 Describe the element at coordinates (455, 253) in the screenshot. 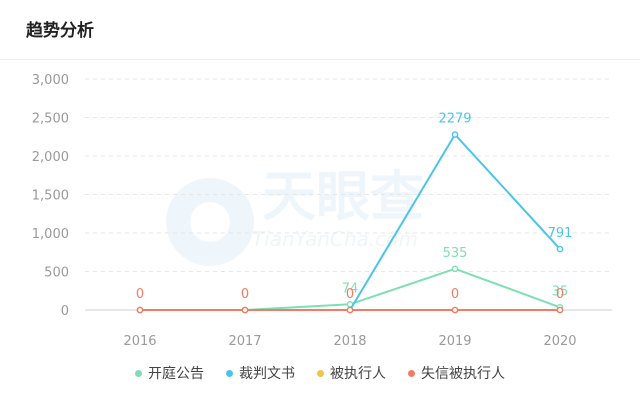

I see `data-label: 535` at that location.